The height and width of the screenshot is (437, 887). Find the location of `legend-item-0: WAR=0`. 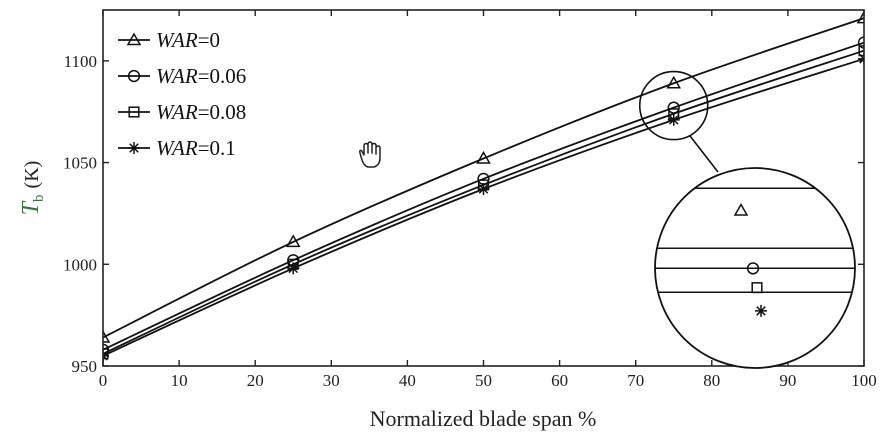

legend-item-0: WAR=0 is located at coordinates (169, 40).